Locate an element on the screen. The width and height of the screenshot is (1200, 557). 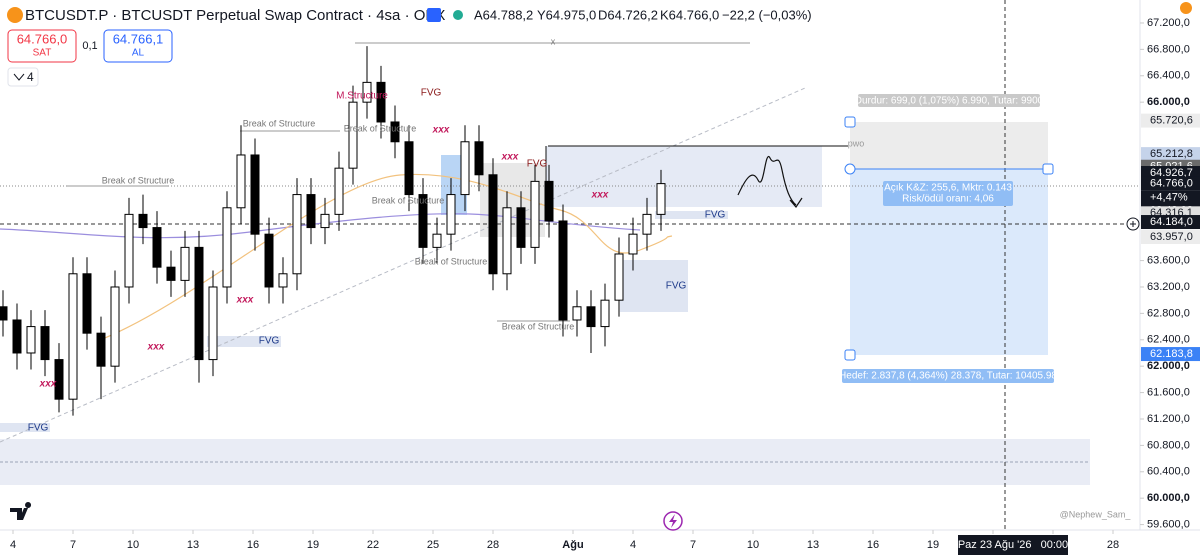
last-change: +4,47% is located at coordinates (1169, 198).